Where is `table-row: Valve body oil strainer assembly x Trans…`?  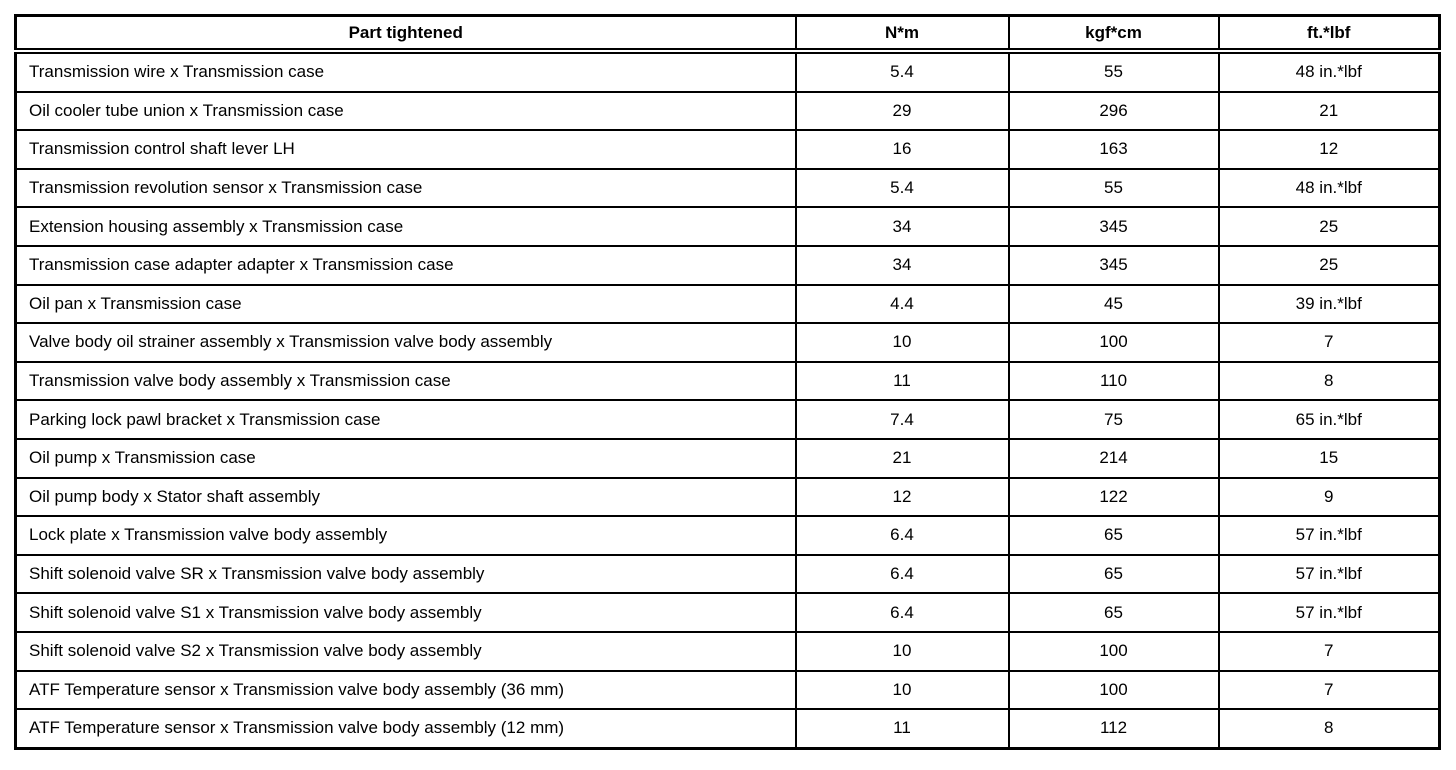
table-row: Valve body oil strainer assembly x Trans… is located at coordinates (727, 342).